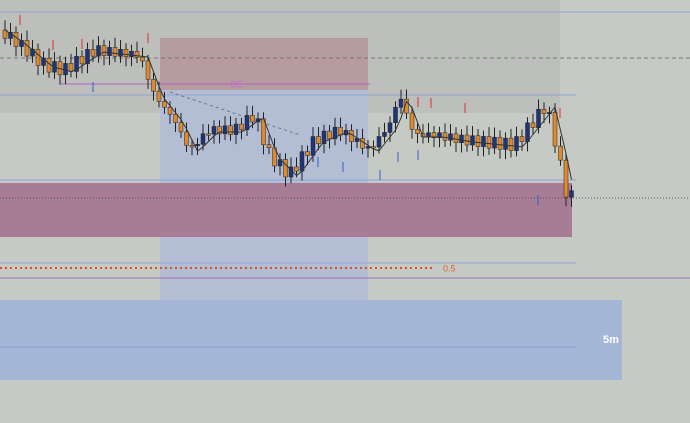  I want to click on demand-zone, so click(286, 210).